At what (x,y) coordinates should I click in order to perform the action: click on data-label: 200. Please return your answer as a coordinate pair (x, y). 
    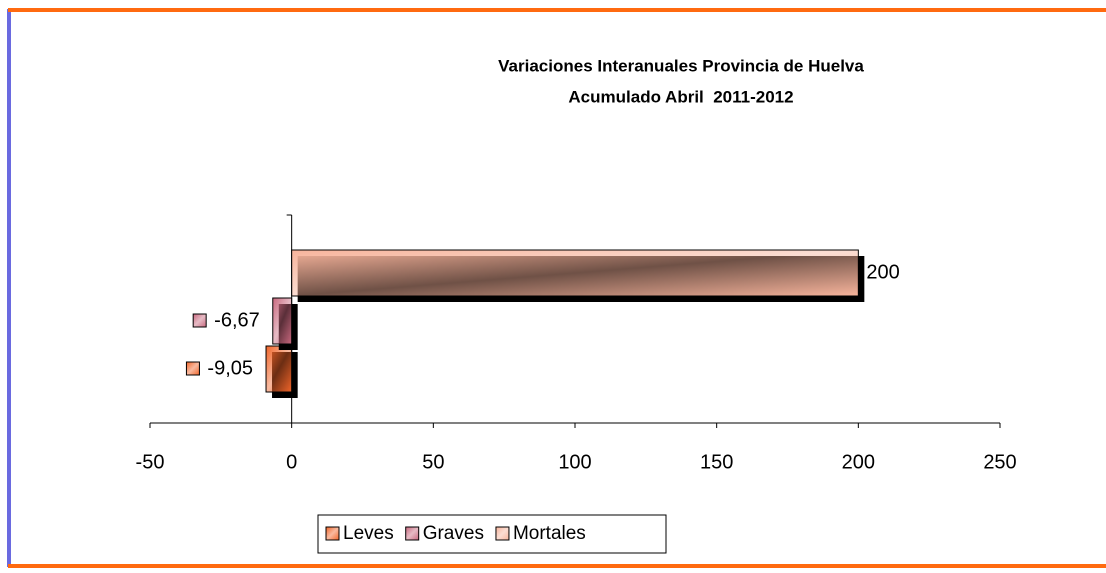
    Looking at the image, I should click on (882, 272).